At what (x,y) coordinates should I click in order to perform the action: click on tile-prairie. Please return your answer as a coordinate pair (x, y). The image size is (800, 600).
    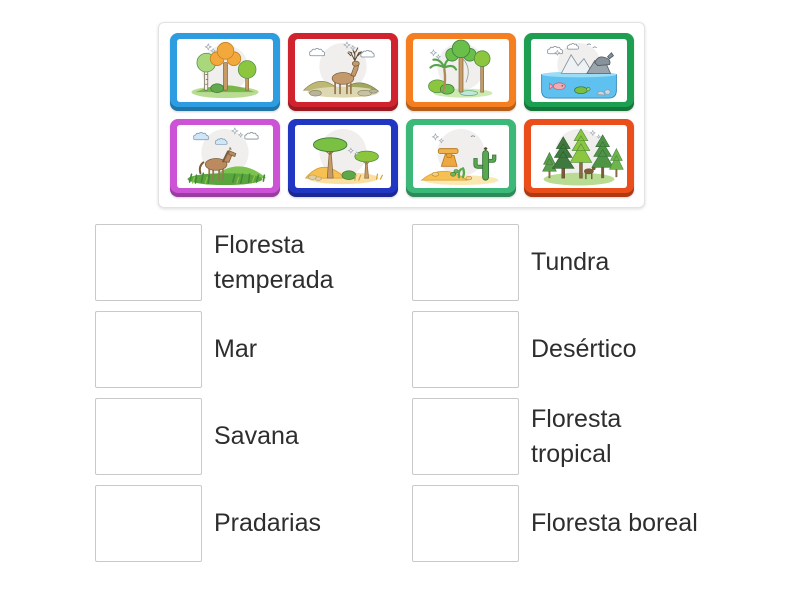
    Looking at the image, I should click on (225, 158).